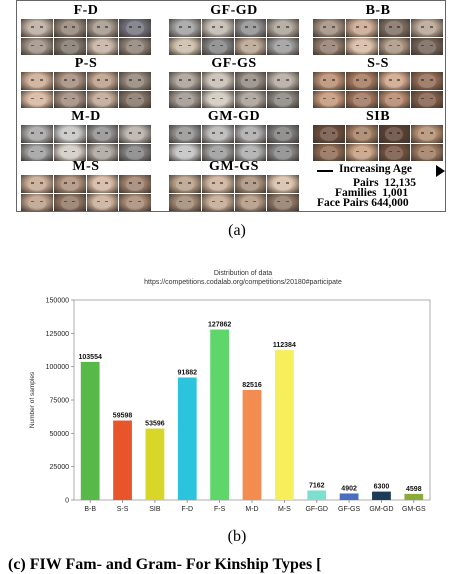  Describe the element at coordinates (375, 169) in the screenshot. I see `increasing-age-label: Increasing Age` at that location.